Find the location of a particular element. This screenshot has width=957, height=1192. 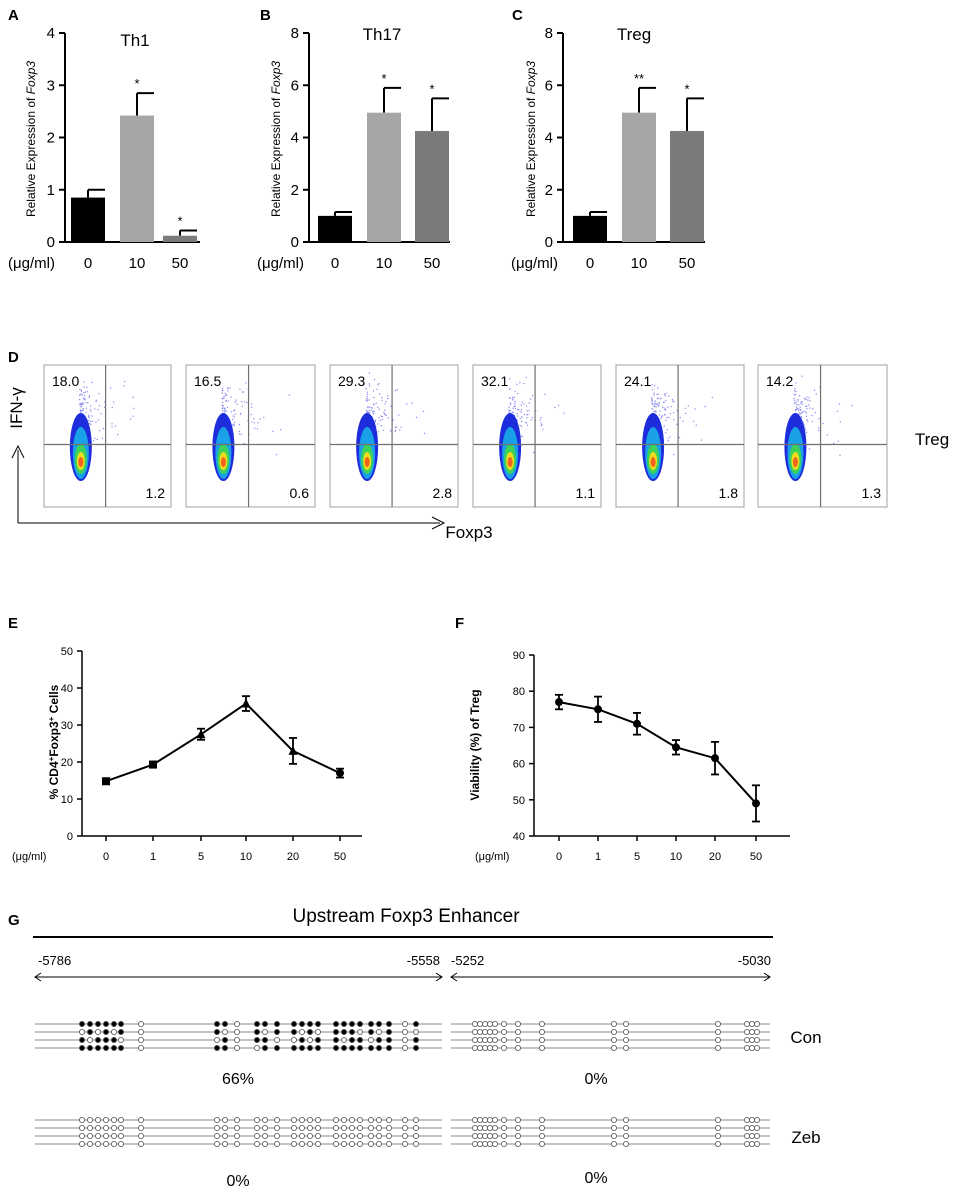

panel-f-y-tick-label: 60 is located at coordinates (519, 765).